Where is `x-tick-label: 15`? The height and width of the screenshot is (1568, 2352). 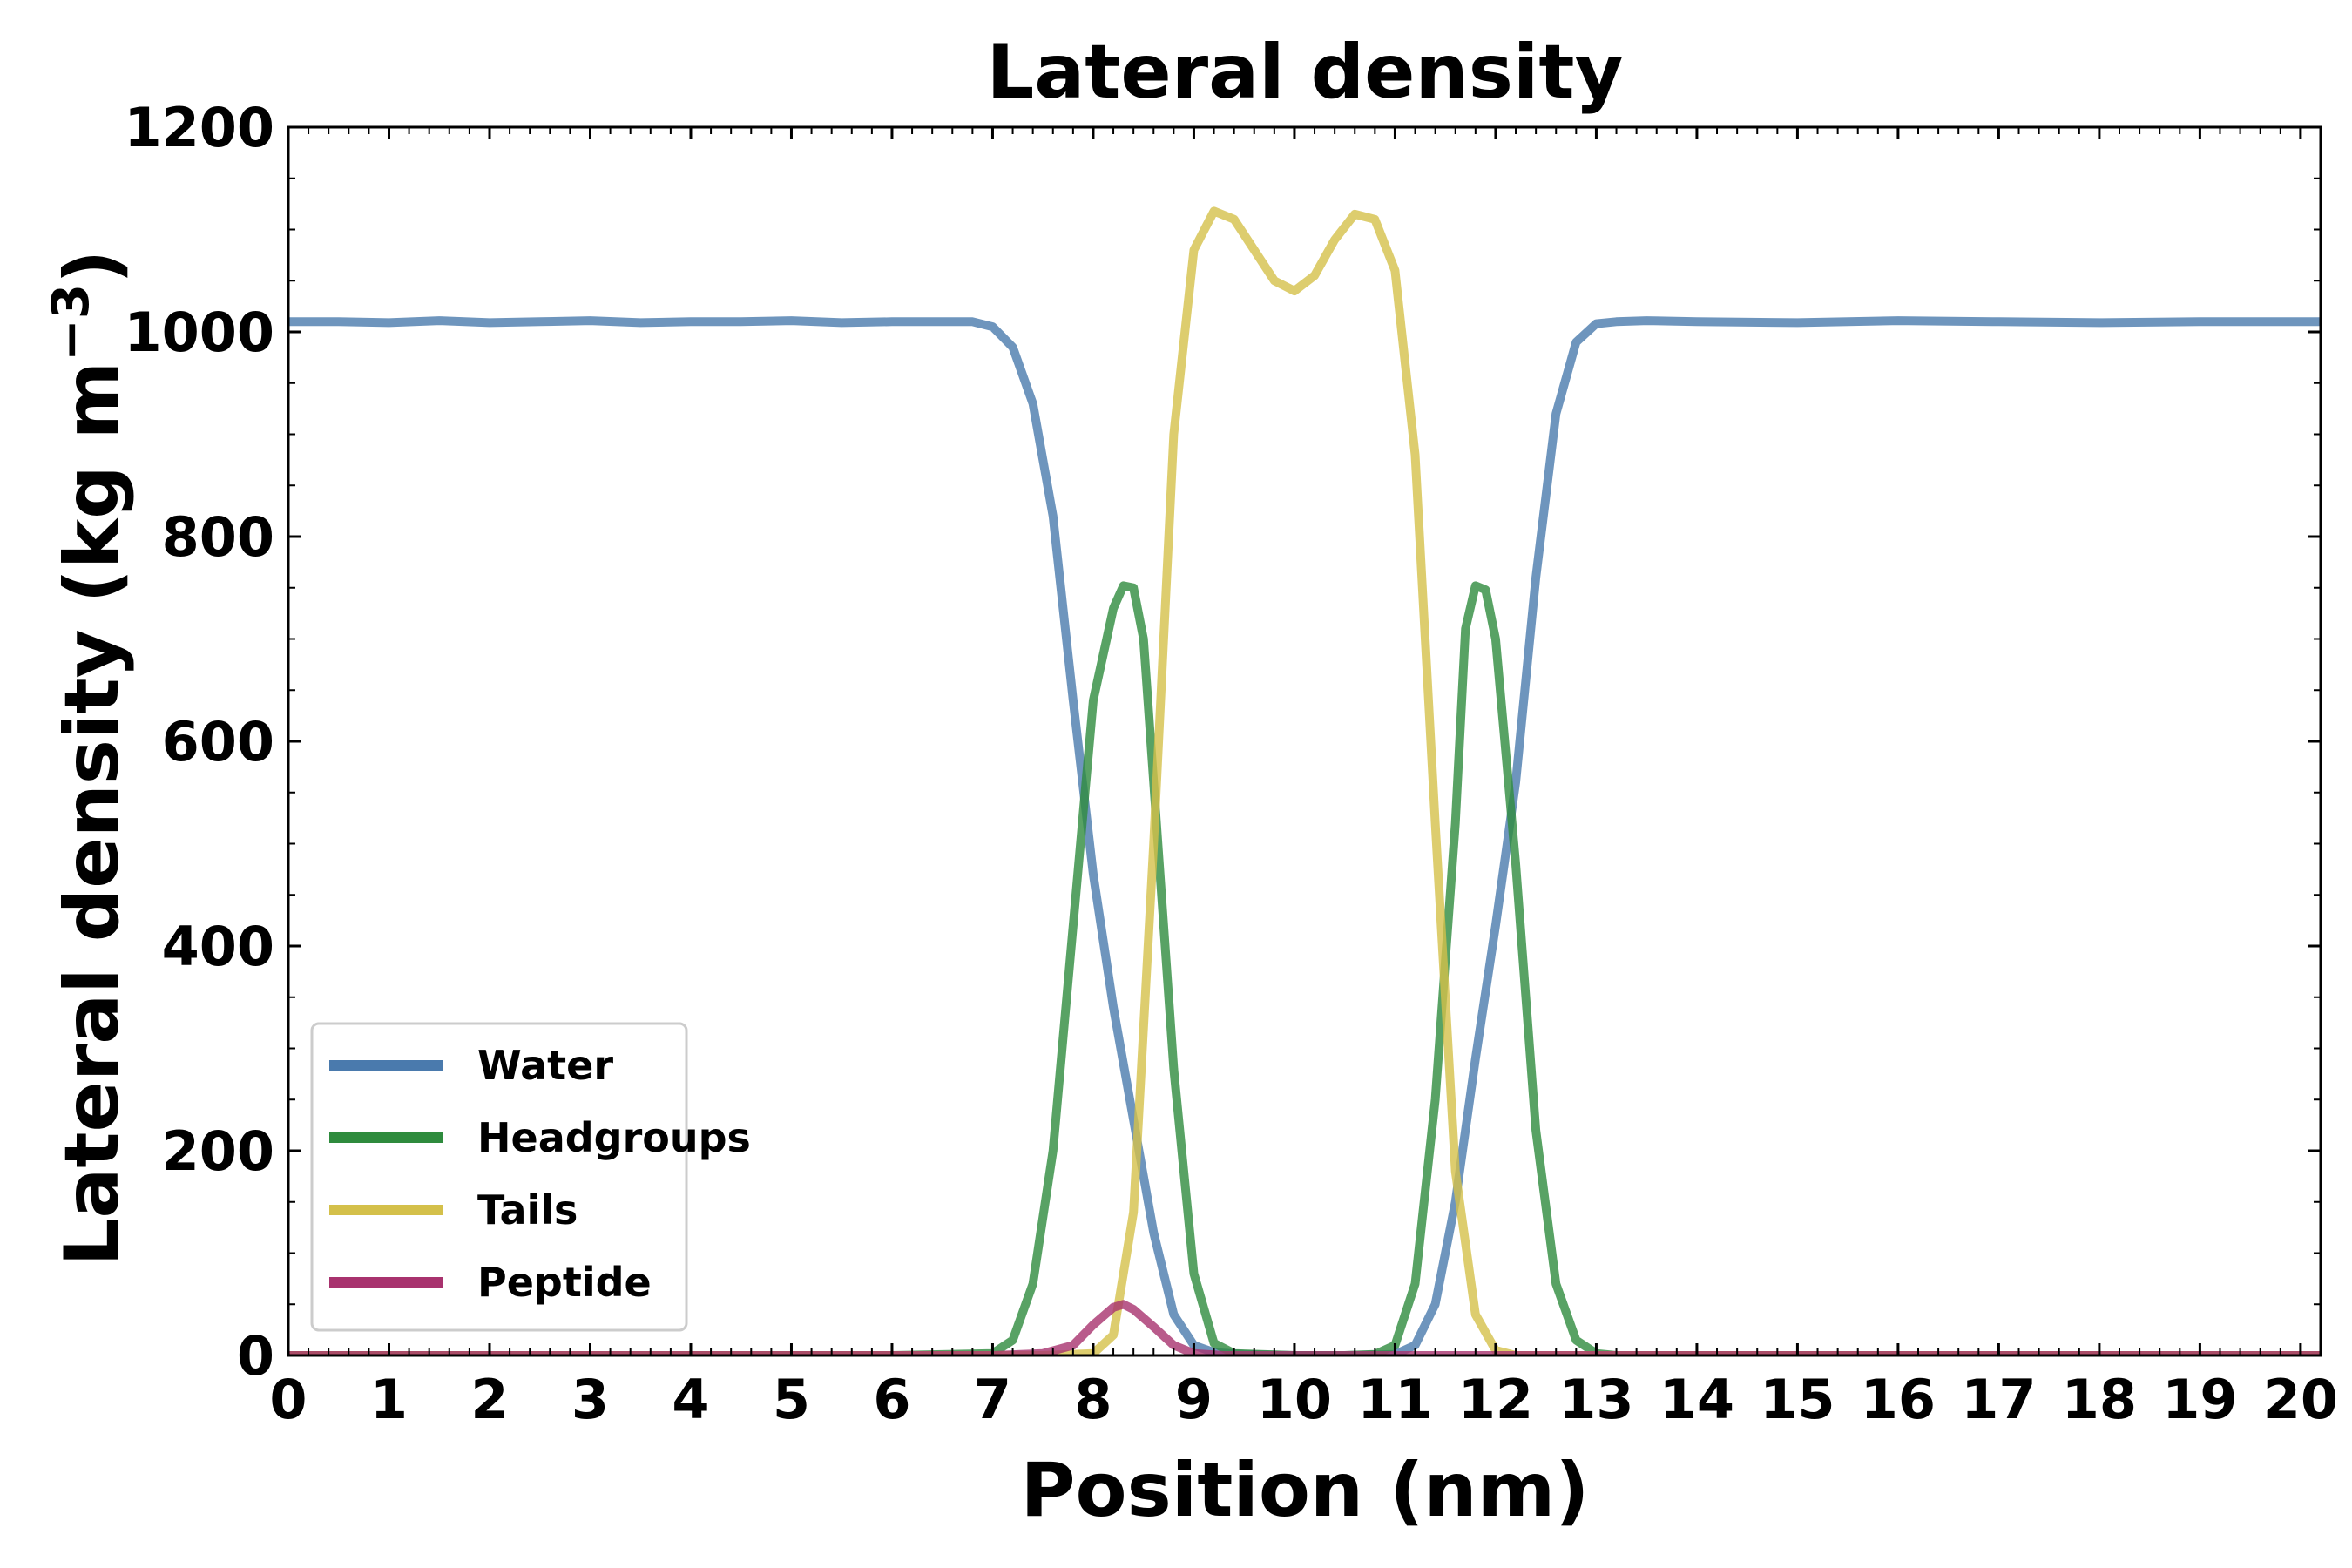 x-tick-label: 15 is located at coordinates (1797, 1399).